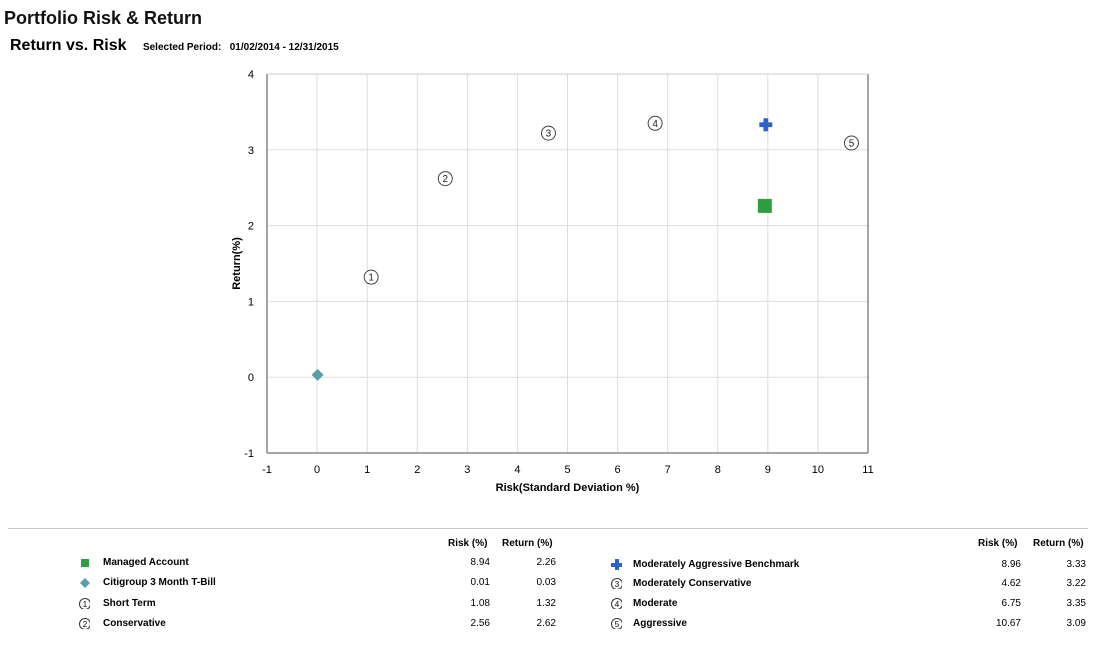  I want to click on point-moderately-aggressive-benchmark, so click(766, 125).